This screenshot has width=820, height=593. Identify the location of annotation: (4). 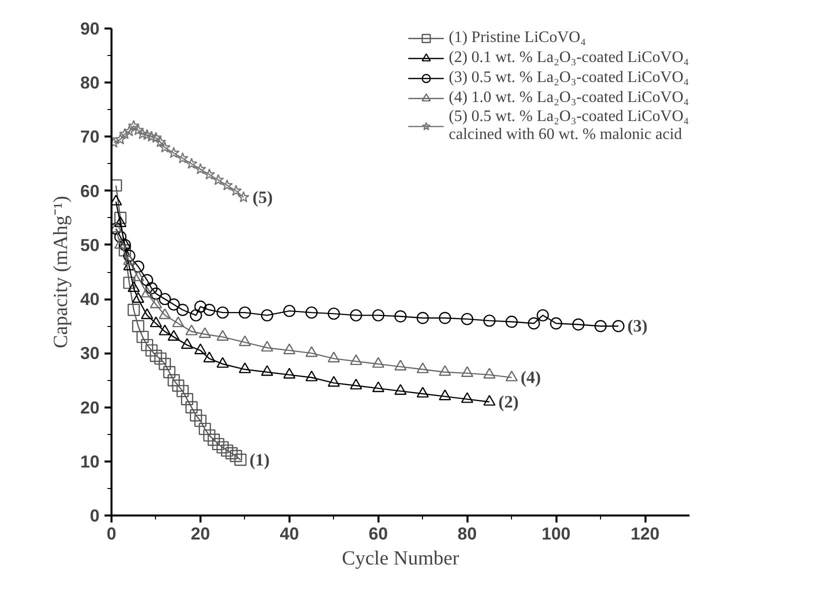
(531, 378).